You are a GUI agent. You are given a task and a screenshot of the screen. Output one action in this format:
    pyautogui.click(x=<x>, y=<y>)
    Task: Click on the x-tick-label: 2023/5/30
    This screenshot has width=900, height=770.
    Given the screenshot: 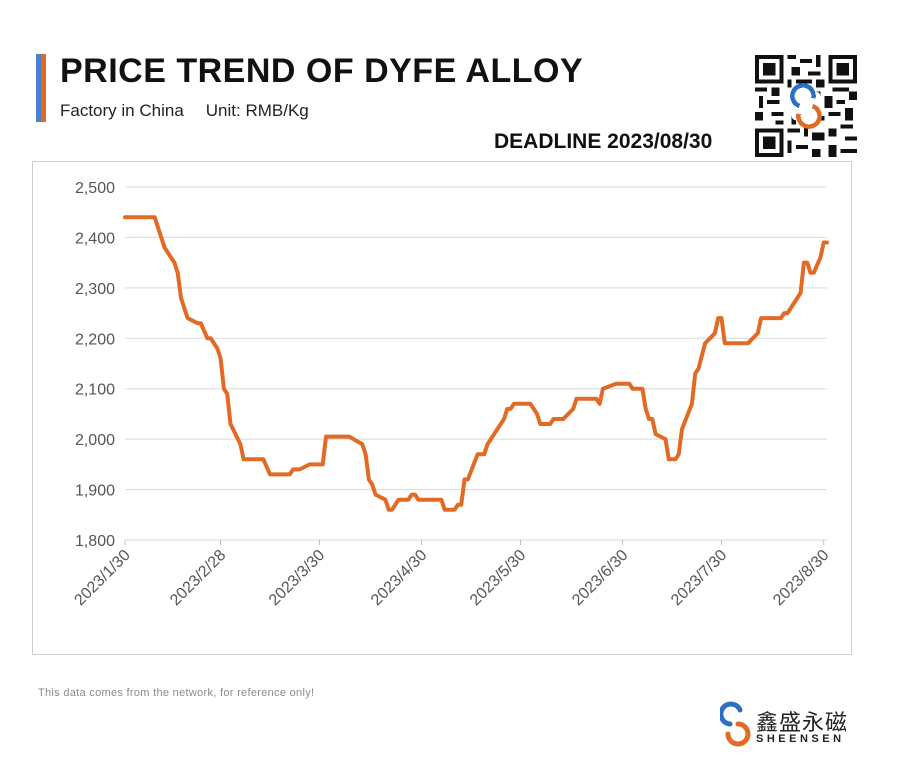 What is the action you would take?
    pyautogui.click(x=498, y=578)
    